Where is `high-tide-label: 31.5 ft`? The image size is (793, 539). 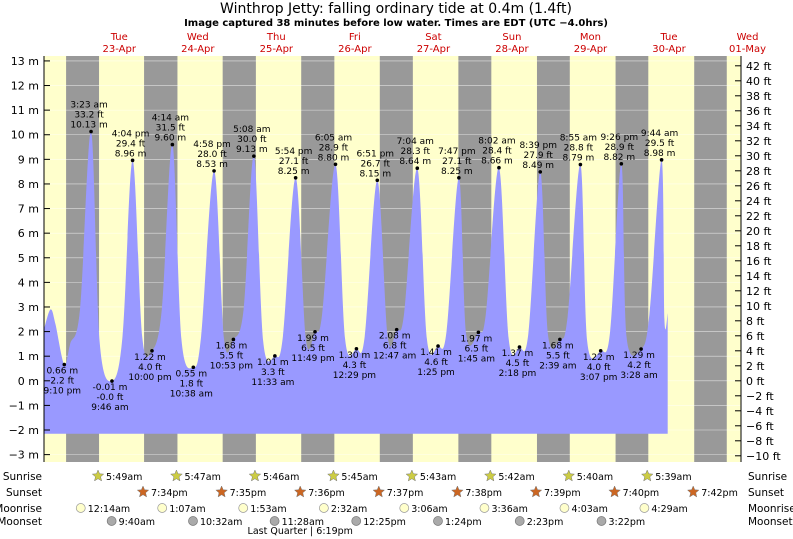
high-tide-label: 31.5 ft is located at coordinates (171, 129).